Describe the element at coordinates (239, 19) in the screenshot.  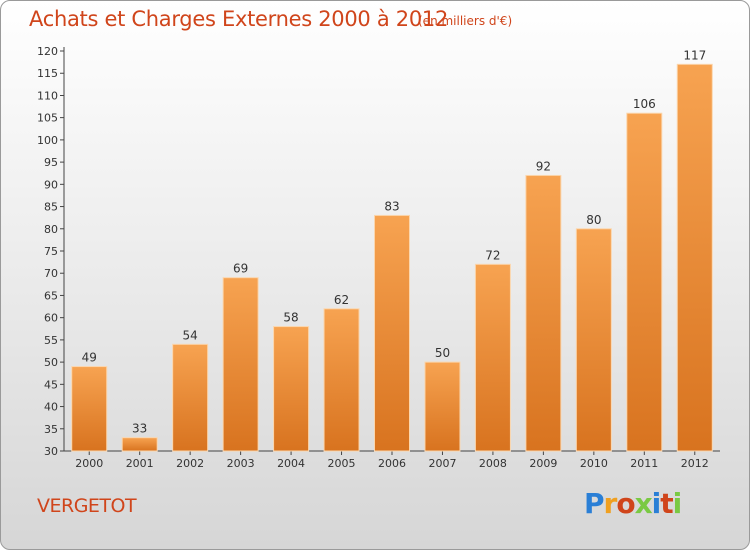
I see `chart-title: Achats et Charges Externes 2000 à 2012` at that location.